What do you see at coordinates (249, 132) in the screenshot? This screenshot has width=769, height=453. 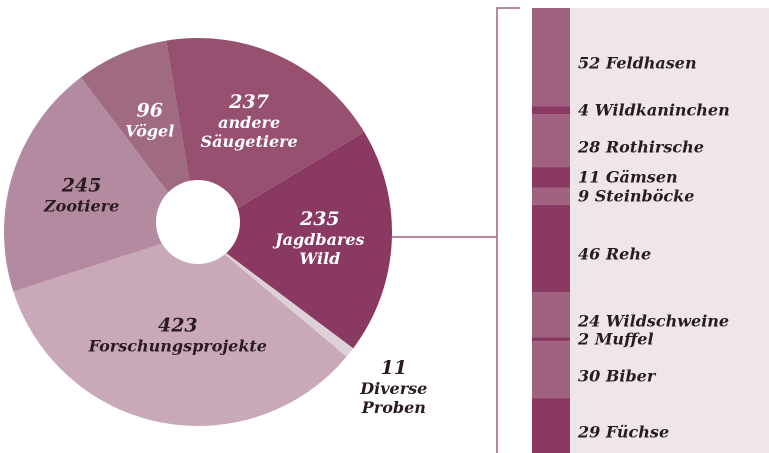 I see `slice-name: andere Säugetiere` at bounding box center [249, 132].